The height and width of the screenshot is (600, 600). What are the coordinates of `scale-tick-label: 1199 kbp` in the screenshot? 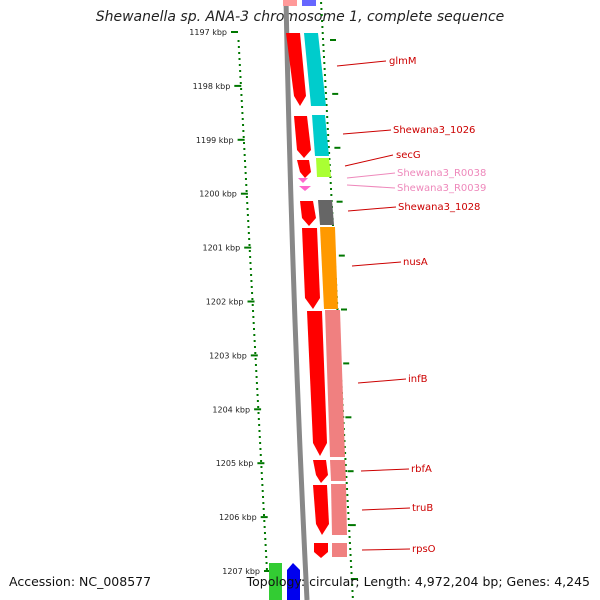 It's located at (215, 140).